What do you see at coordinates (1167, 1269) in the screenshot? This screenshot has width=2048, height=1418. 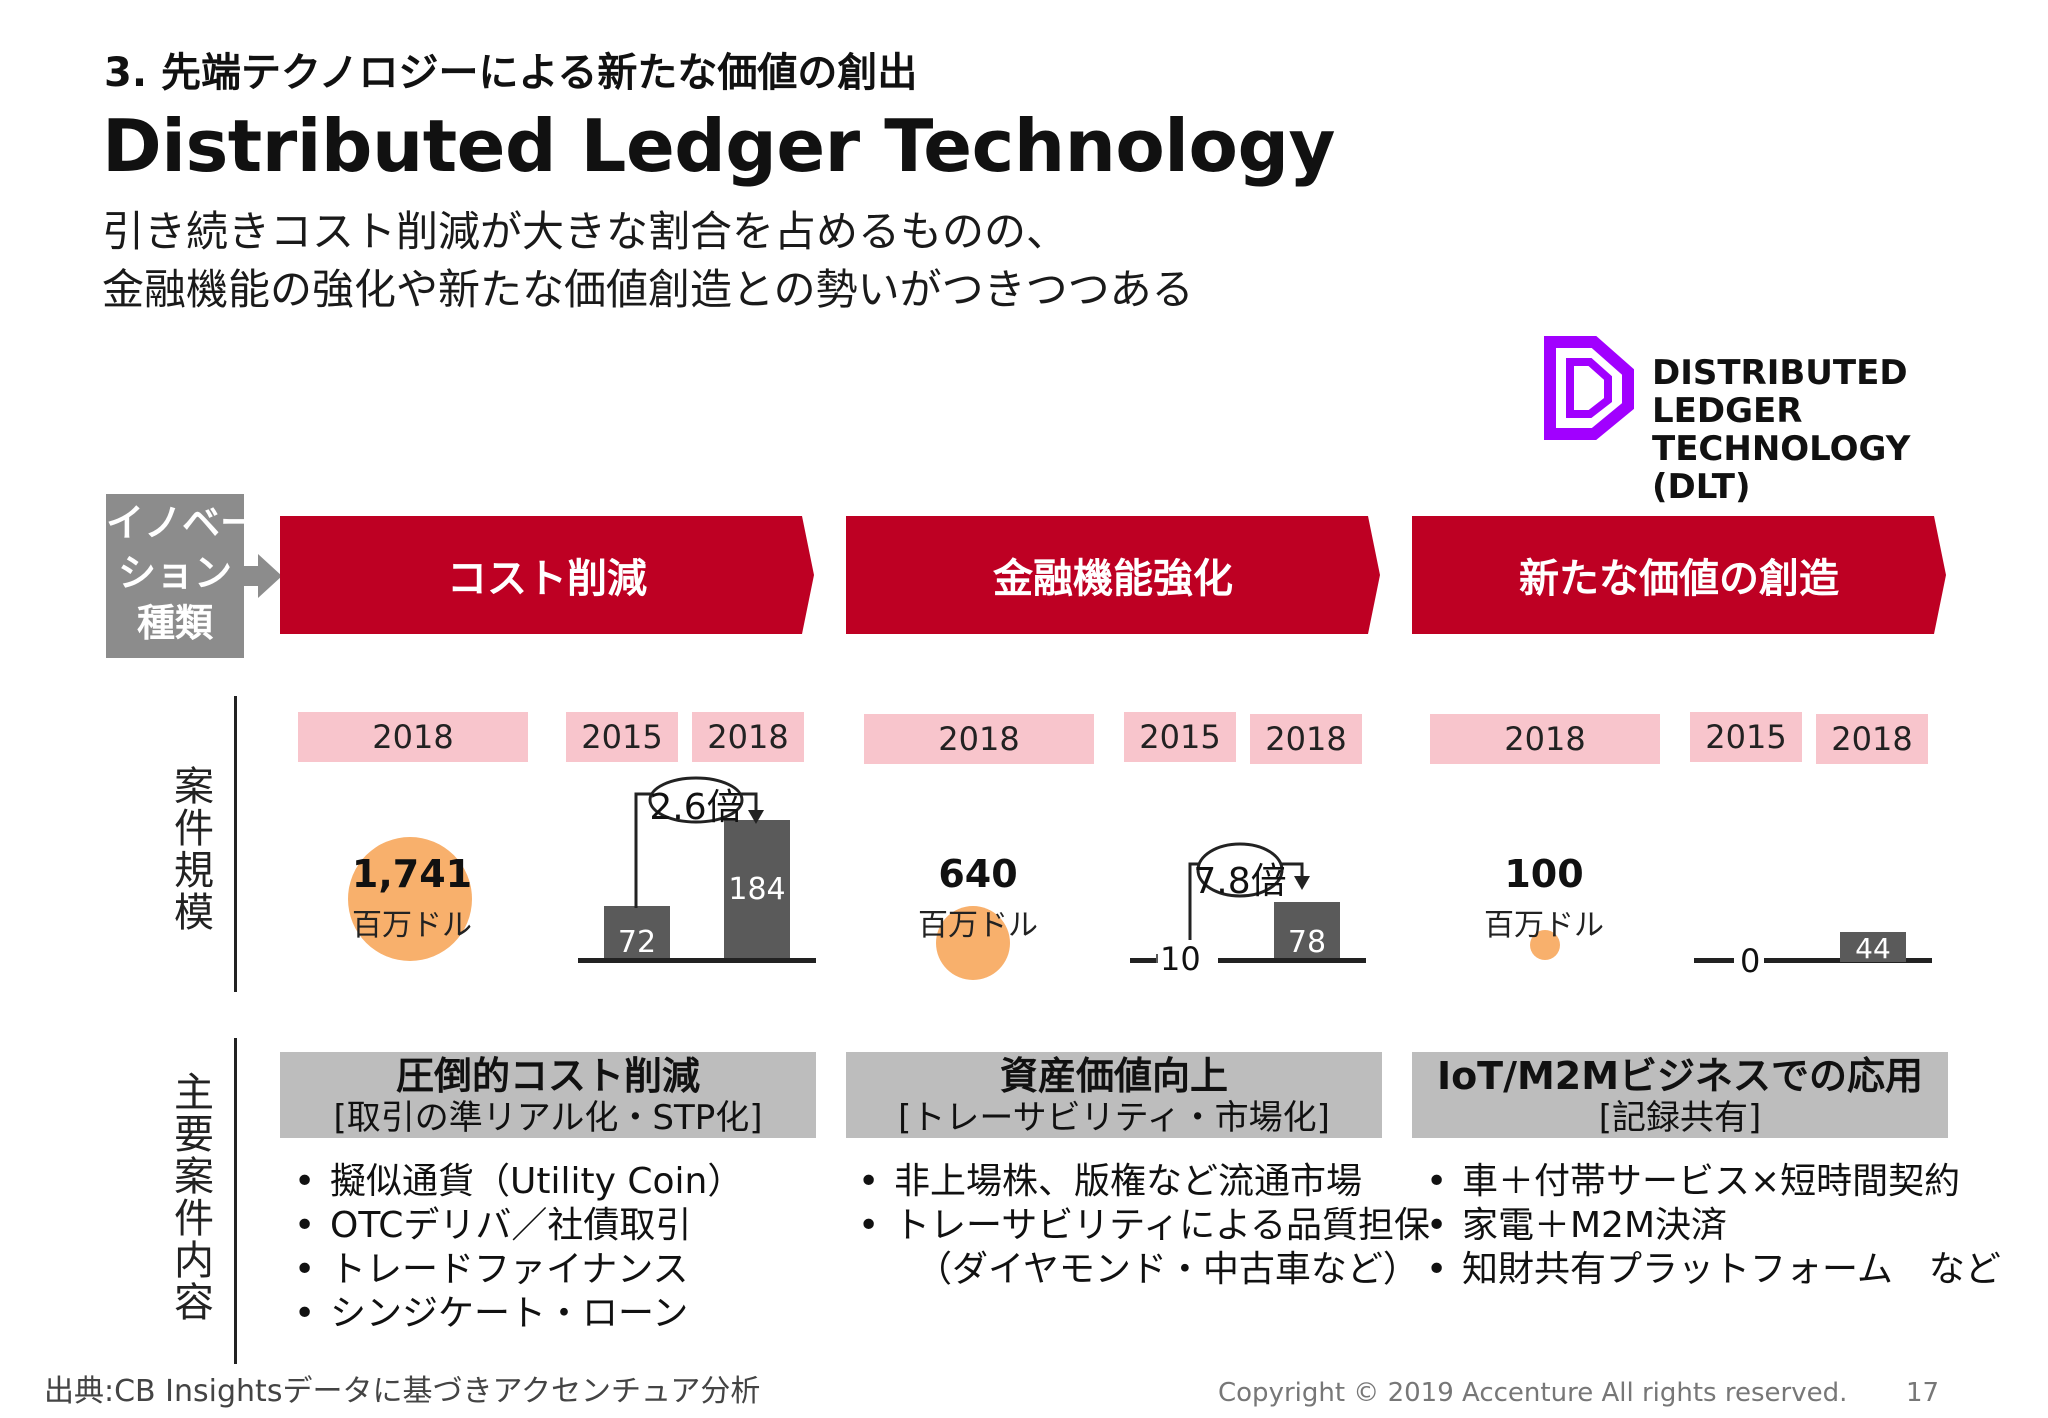 I see `list-item-continuation: （ダイヤモンド・中古車など）` at bounding box center [1167, 1269].